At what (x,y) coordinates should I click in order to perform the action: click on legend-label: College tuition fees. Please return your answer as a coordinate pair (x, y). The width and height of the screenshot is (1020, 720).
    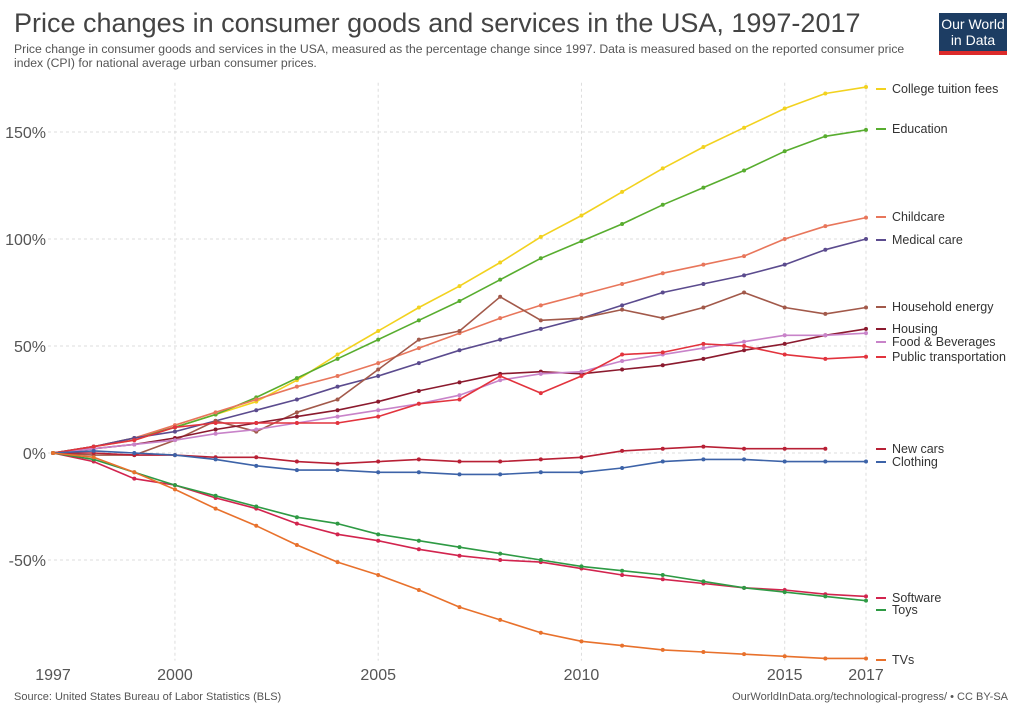
    Looking at the image, I should click on (945, 89).